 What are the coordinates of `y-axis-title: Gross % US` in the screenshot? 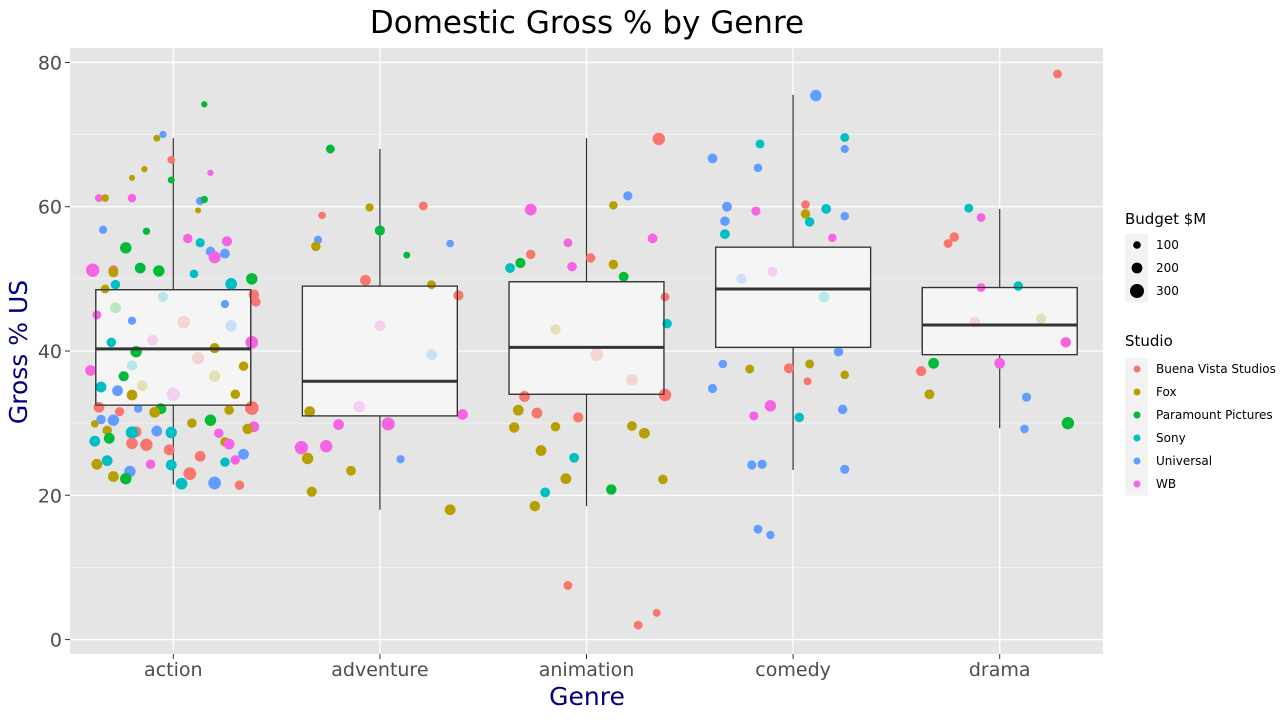 It's located at (18, 352).